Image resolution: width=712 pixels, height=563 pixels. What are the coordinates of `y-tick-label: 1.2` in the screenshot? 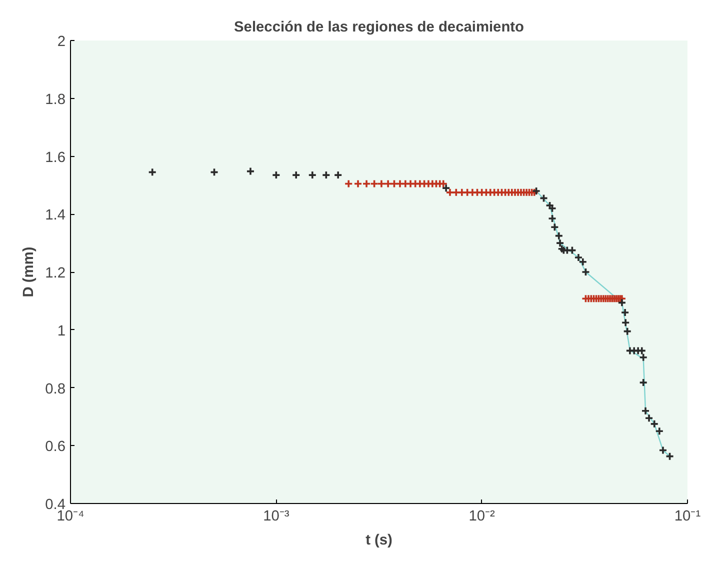 It's located at (55, 274).